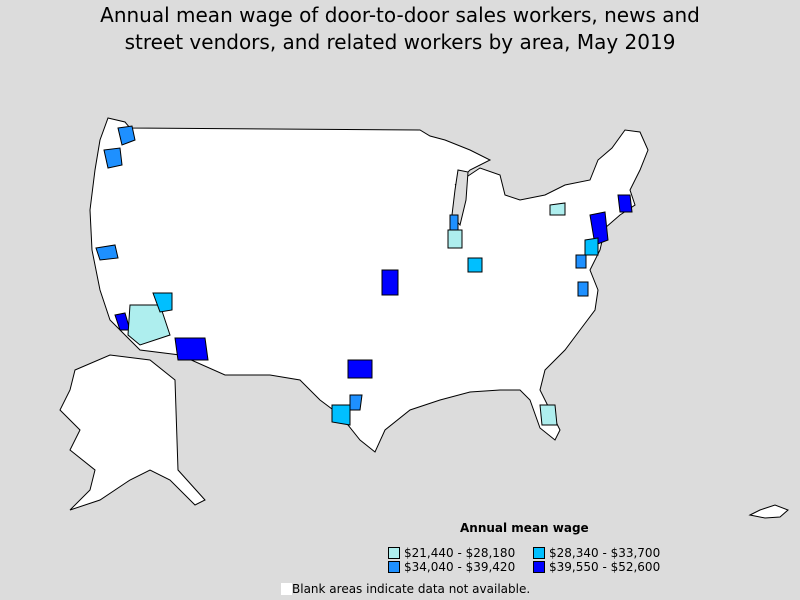  I want to click on area-houston, so click(356, 402).